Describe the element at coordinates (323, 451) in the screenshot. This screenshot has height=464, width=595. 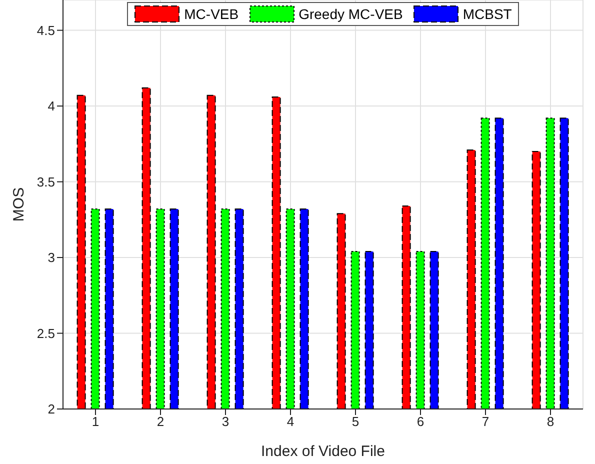
I see `x-axis-title: Index of Video File` at that location.